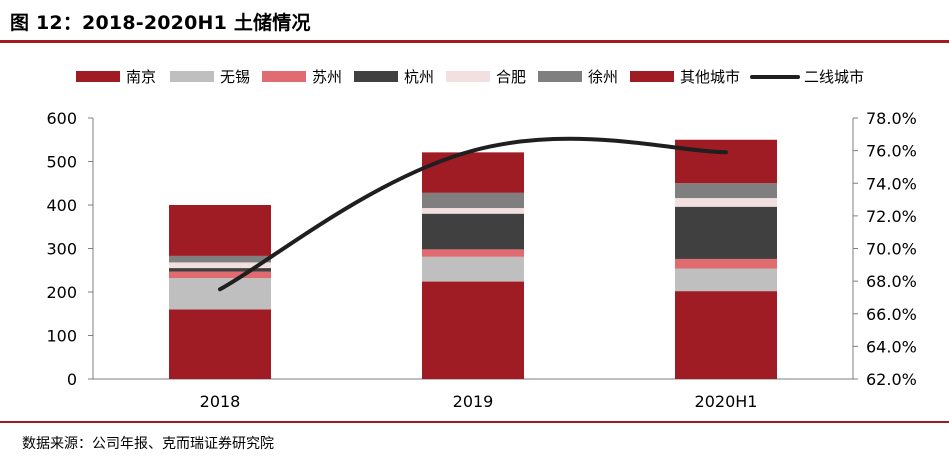 The width and height of the screenshot is (949, 463). Describe the element at coordinates (603, 77) in the screenshot. I see `legend-label: 徐州` at that location.